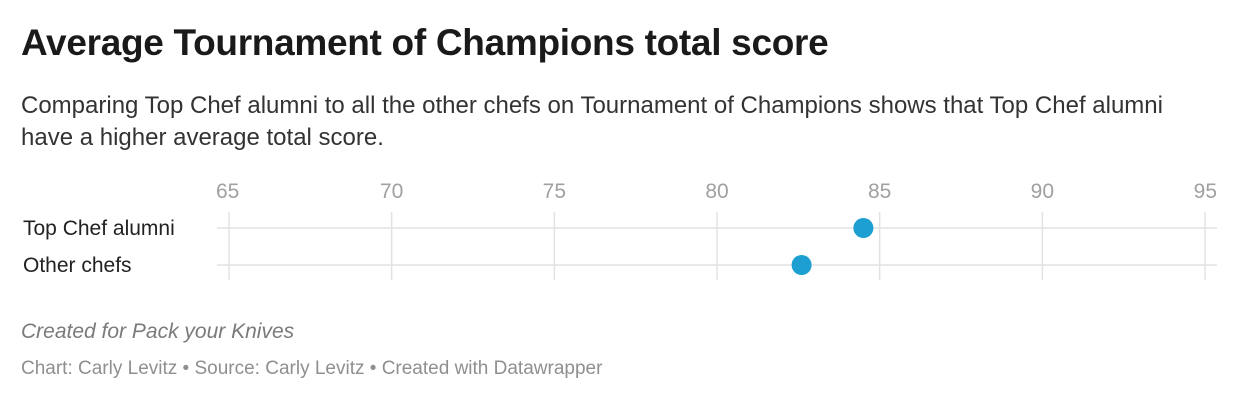 The width and height of the screenshot is (1240, 404). What do you see at coordinates (158, 331) in the screenshot?
I see `chart-notes: Created for Pack your Knives` at bounding box center [158, 331].